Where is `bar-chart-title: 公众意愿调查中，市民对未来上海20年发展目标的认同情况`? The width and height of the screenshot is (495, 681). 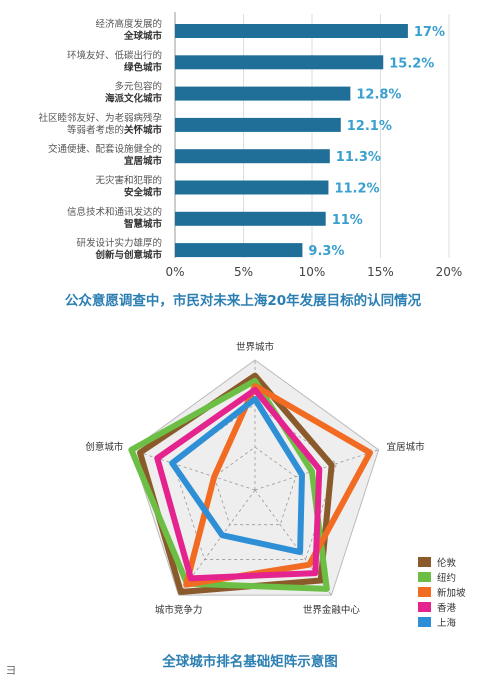 bar-chart-title: 公众意愿调查中，市民对未来上海20年发展目标的认同情况 is located at coordinates (243, 300).